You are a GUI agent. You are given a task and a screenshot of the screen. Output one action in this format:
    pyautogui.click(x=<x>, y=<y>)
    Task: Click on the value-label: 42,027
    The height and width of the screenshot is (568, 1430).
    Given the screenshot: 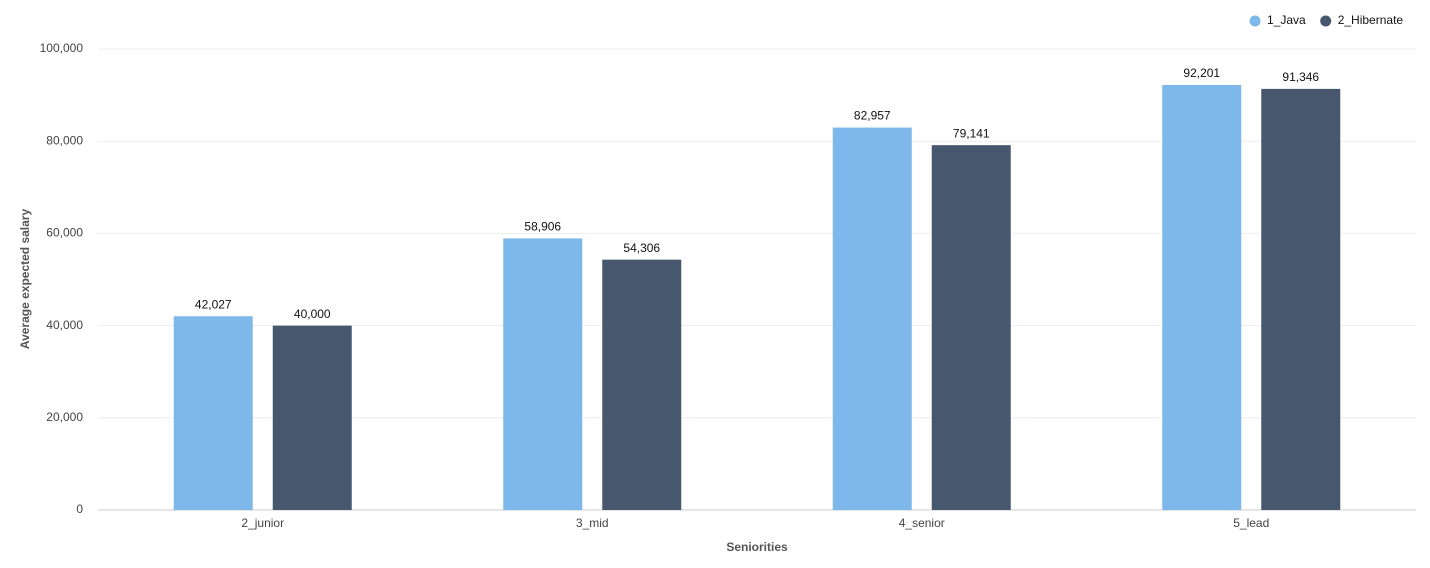 What is the action you would take?
    pyautogui.click(x=213, y=304)
    